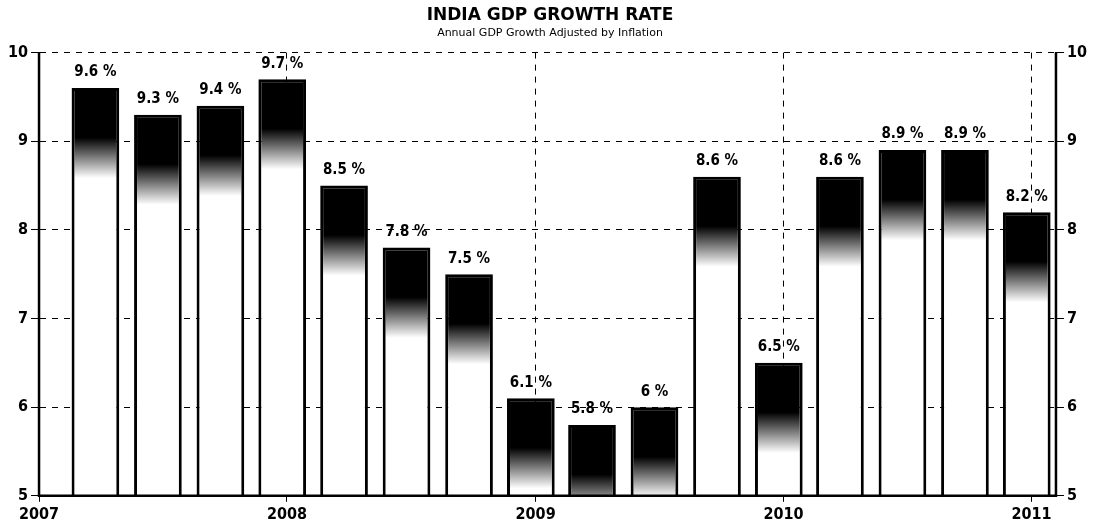 This screenshot has height=527, width=1100. What do you see at coordinates (531, 381) in the screenshot?
I see `data-label: 6.1 %` at bounding box center [531, 381].